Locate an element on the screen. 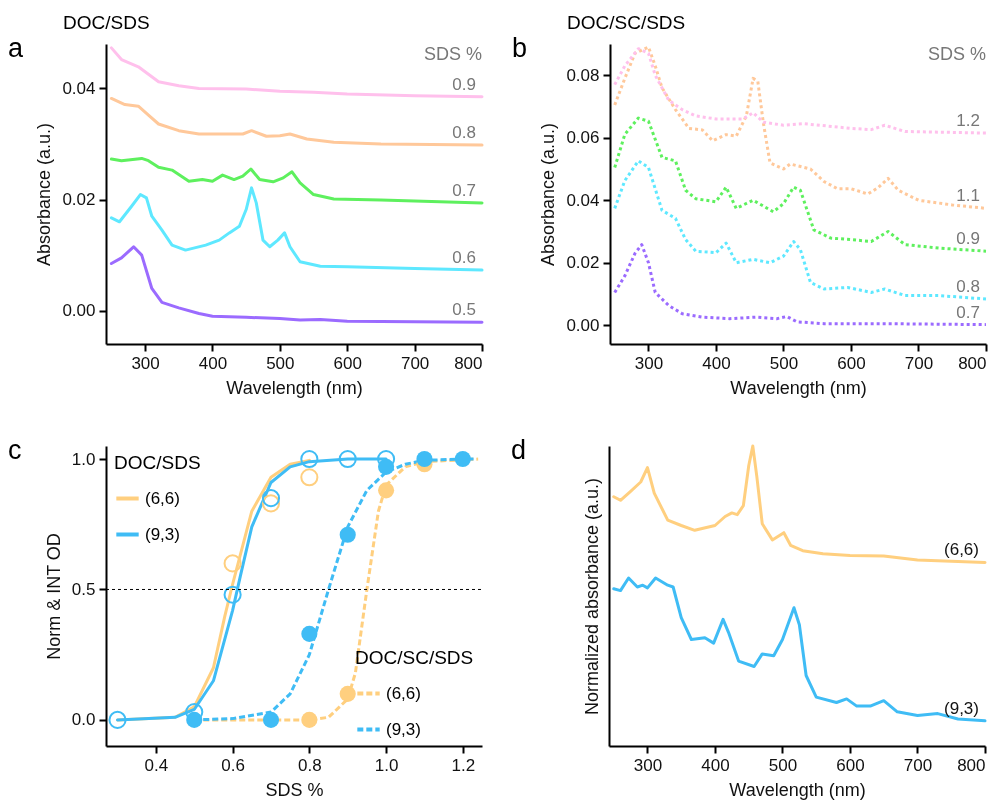  y-tick-label: 0.08 is located at coordinates (583, 75).